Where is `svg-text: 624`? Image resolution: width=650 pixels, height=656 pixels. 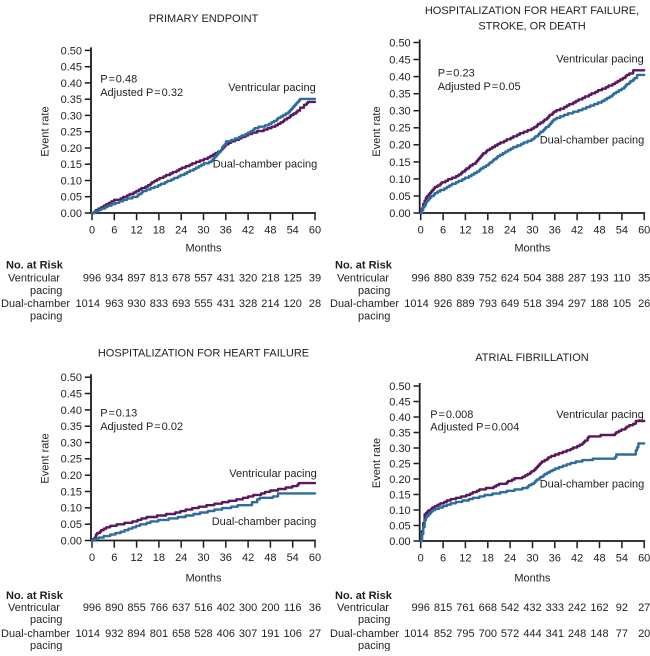
svg-text: 624 is located at coordinates (510, 279).